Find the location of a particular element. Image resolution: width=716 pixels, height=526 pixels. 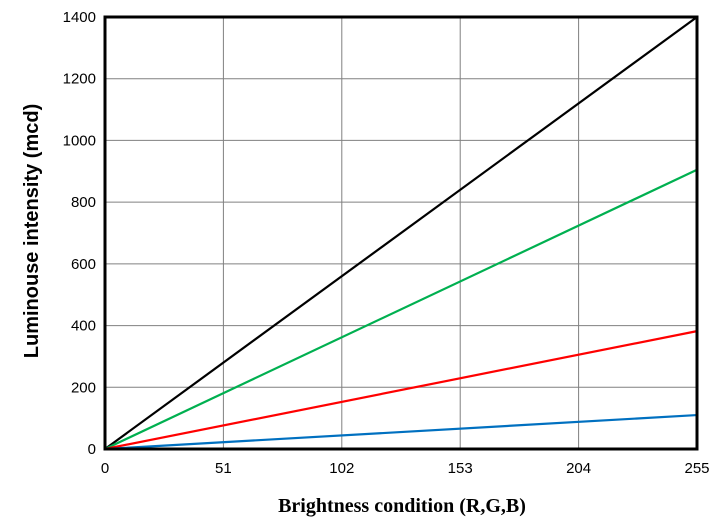

y-tick-label: 200 is located at coordinates (83, 387).